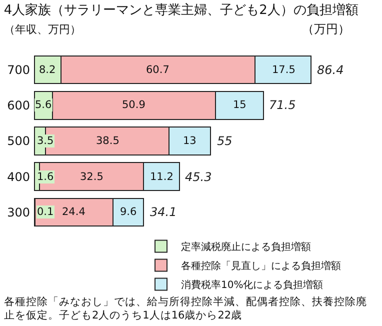 The height and width of the screenshot is (326, 382). I want to click on y-tick-label: 500, so click(18, 141).